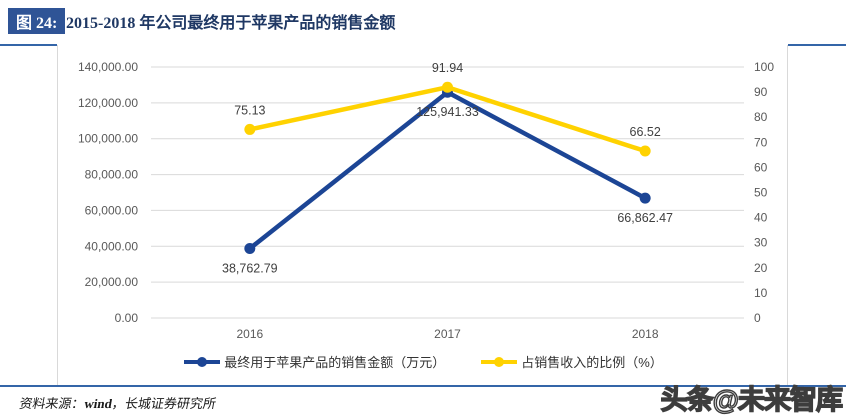  Describe the element at coordinates (127, 318) in the screenshot. I see `left-axis-tick-label: 0.00` at that location.